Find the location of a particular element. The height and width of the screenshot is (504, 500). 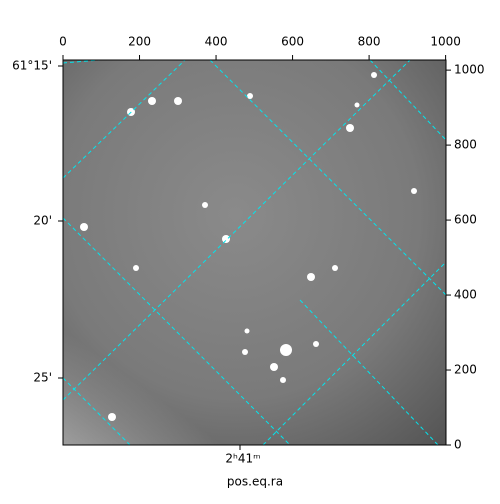

dec-tick-label: 20' is located at coordinates (42, 221).